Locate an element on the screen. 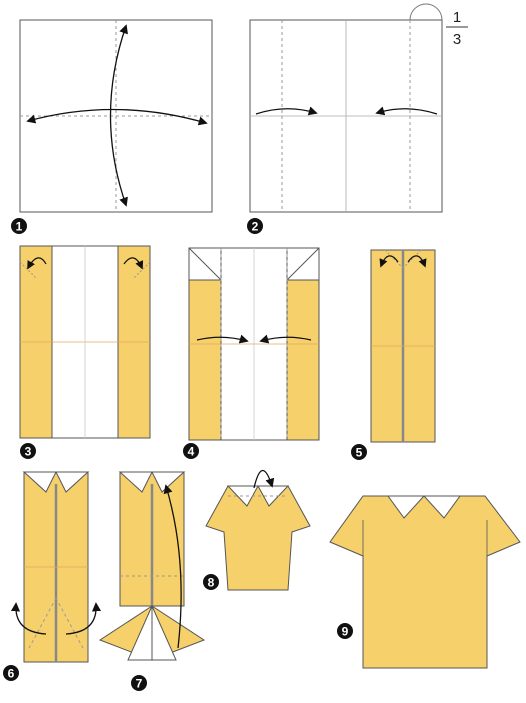 This screenshot has height=703, width=526. step-8-diagram is located at coordinates (258, 530).